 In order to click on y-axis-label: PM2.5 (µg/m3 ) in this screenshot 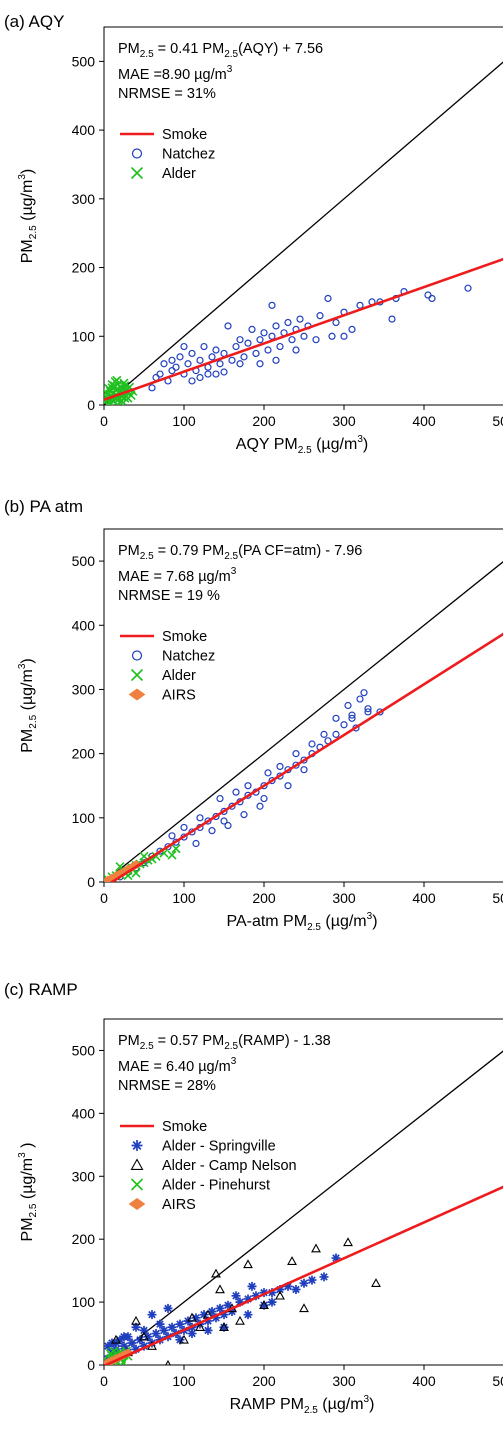, I will do `click(28, 1192)`.